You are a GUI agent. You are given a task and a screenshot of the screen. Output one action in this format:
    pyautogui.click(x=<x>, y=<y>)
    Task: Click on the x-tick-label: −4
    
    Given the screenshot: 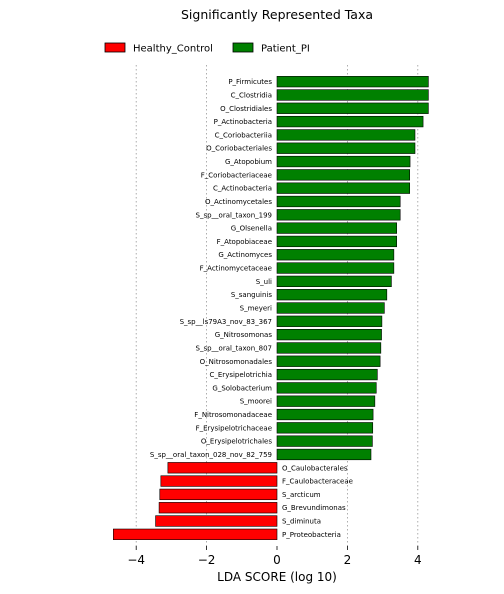 What is the action you would take?
    pyautogui.click(x=136, y=560)
    